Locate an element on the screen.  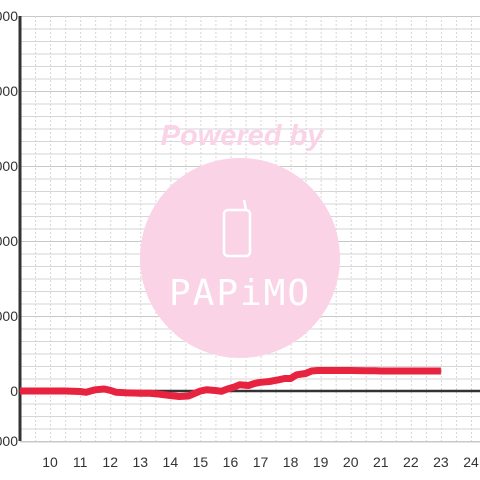
series-line is located at coordinates (230, 383).